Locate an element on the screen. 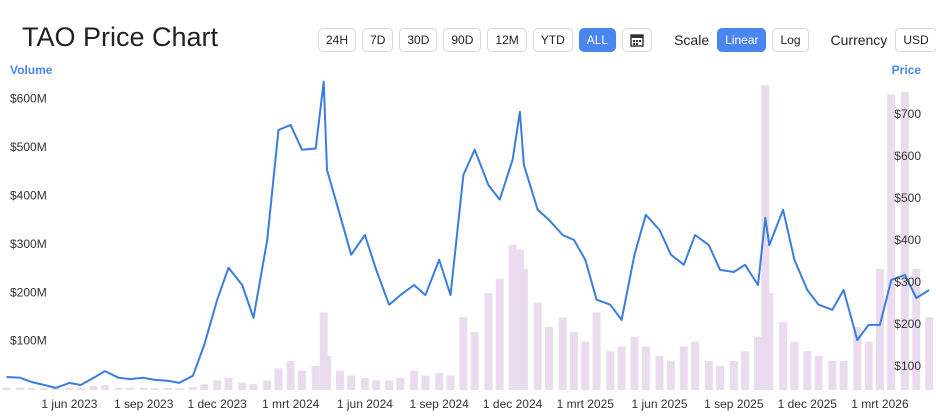 The image size is (936, 416). price-axis-title: Price is located at coordinates (907, 70).